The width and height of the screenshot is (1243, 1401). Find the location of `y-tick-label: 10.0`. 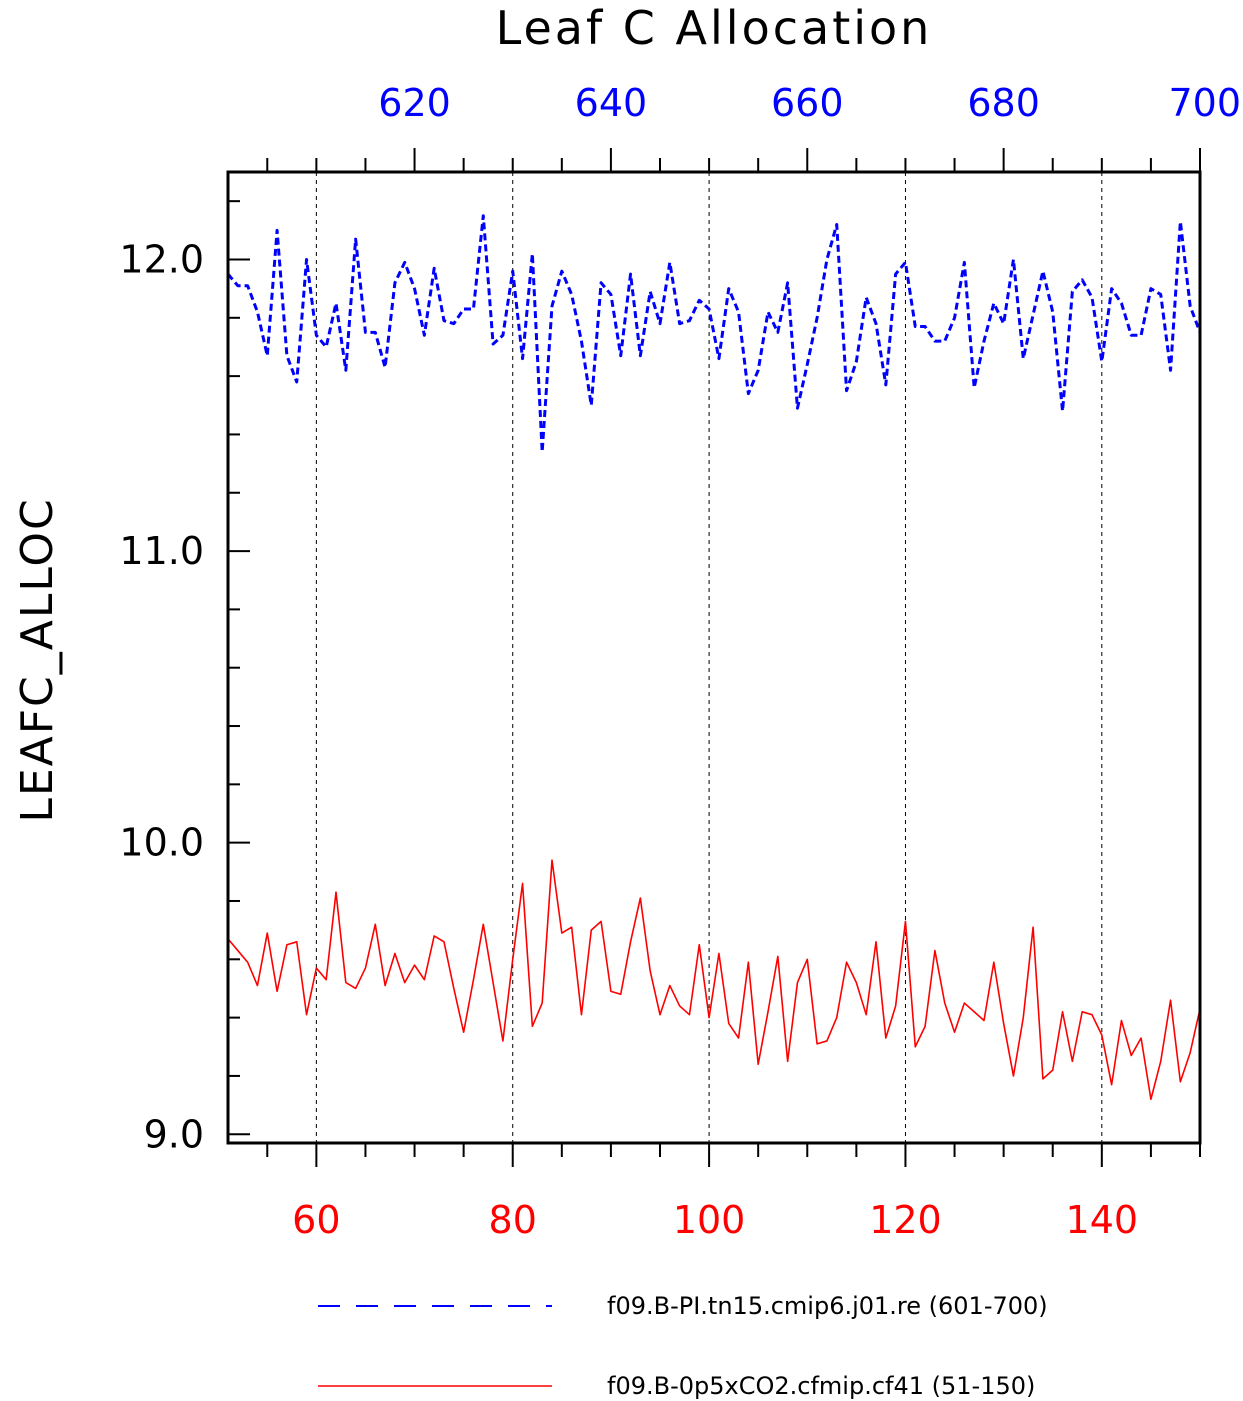

y-tick-label: 10.0 is located at coordinates (161, 843).